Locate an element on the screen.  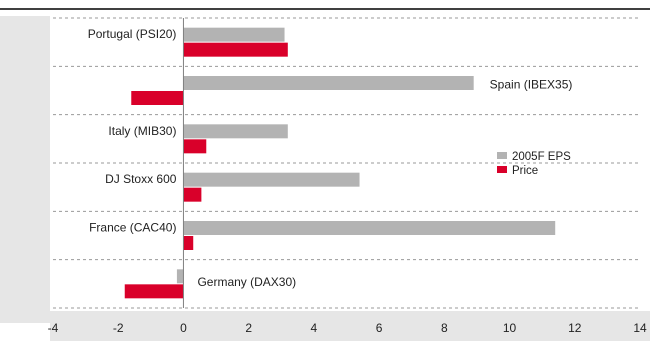
x-tick-label: 10 is located at coordinates (510, 328).